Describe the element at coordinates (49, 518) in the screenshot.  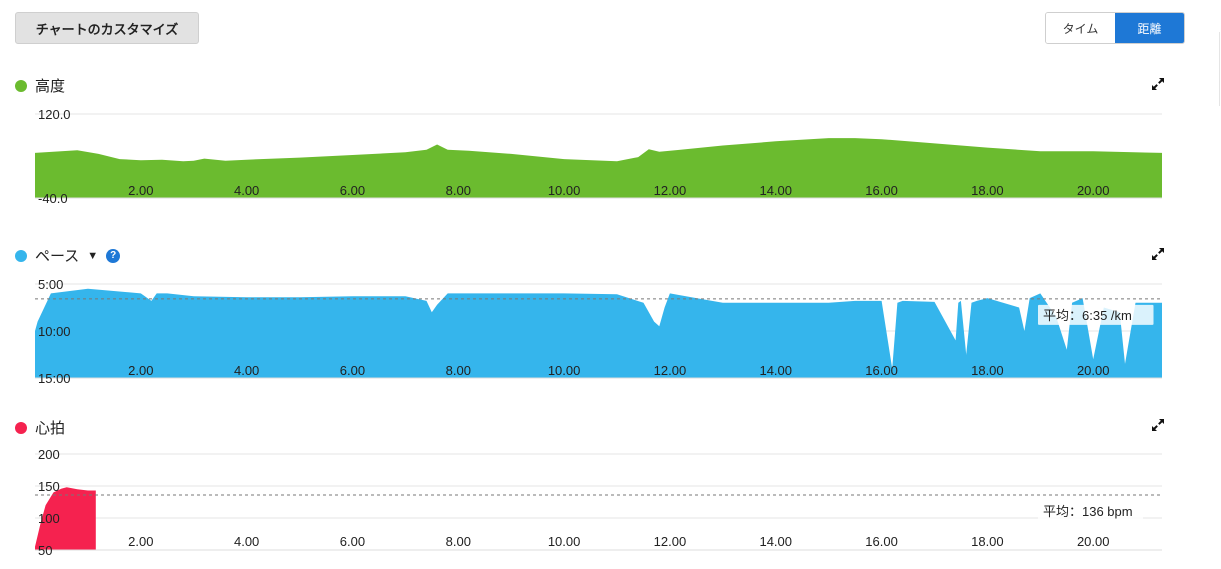
I see `heart-y-tick-label: 100` at that location.